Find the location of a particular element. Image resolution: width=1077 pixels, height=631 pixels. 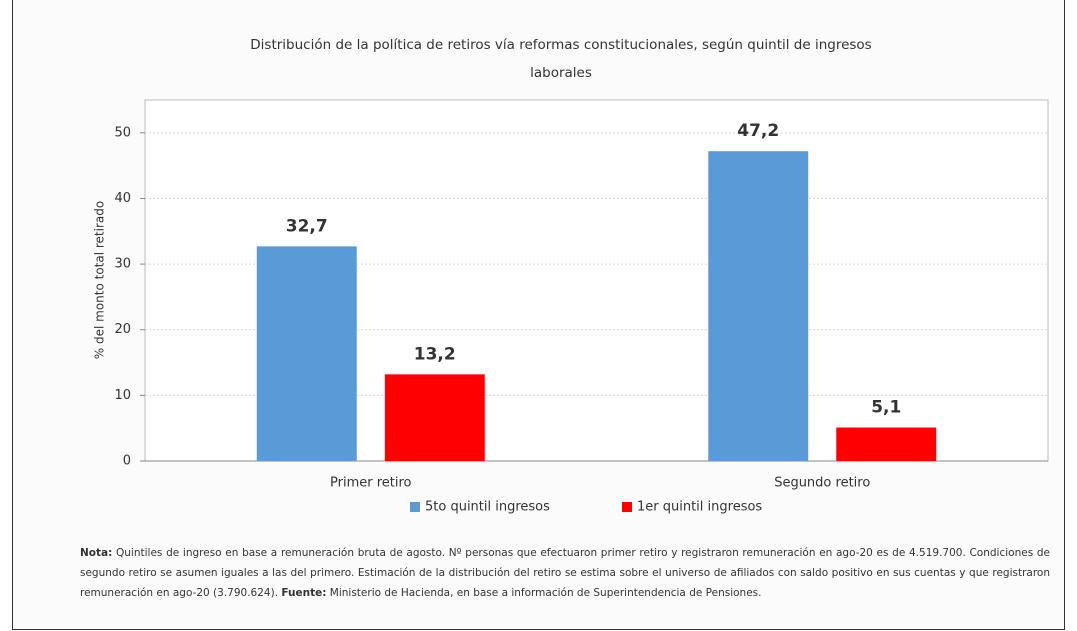

legend-label: 5to quintil ingresos is located at coordinates (487, 507).